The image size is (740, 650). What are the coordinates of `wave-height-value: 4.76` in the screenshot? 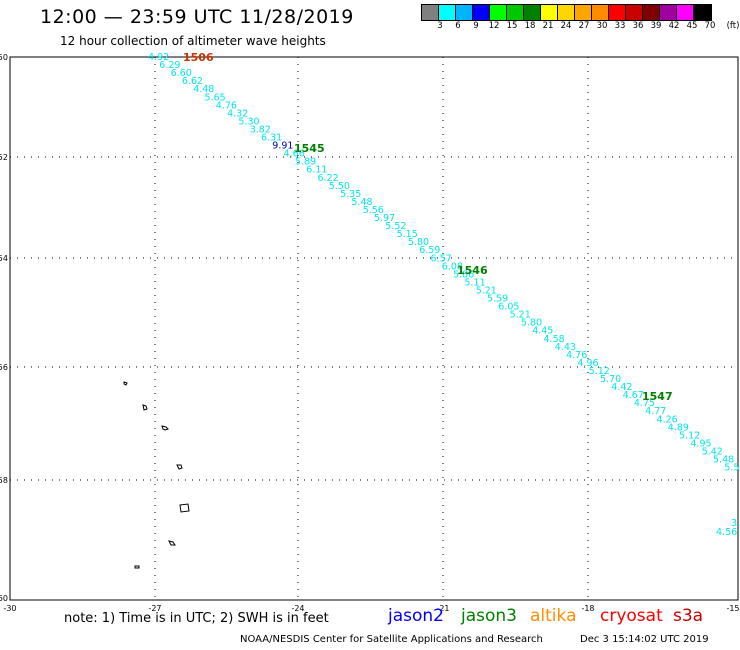 It's located at (576, 355).